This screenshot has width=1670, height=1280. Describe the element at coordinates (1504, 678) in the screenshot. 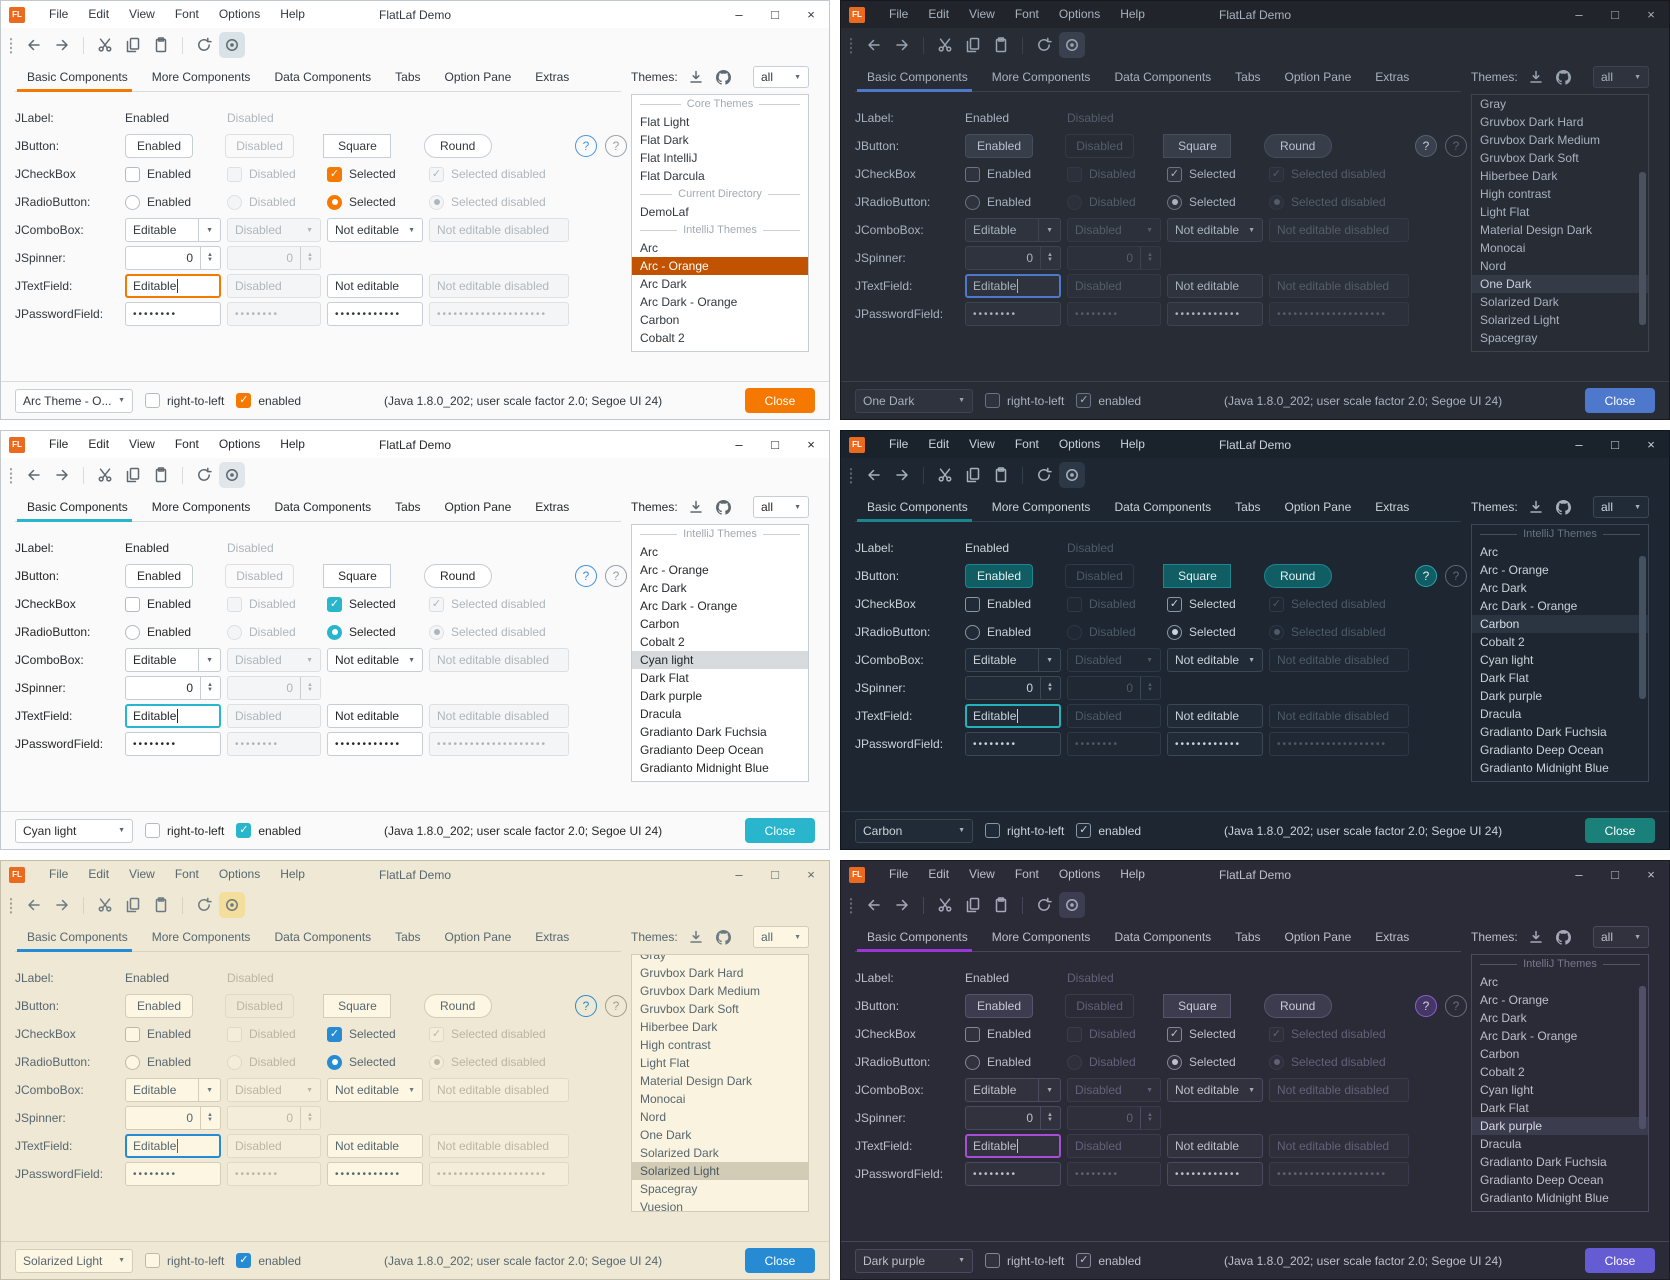

I see `theme-item: Dark Flat` at that location.